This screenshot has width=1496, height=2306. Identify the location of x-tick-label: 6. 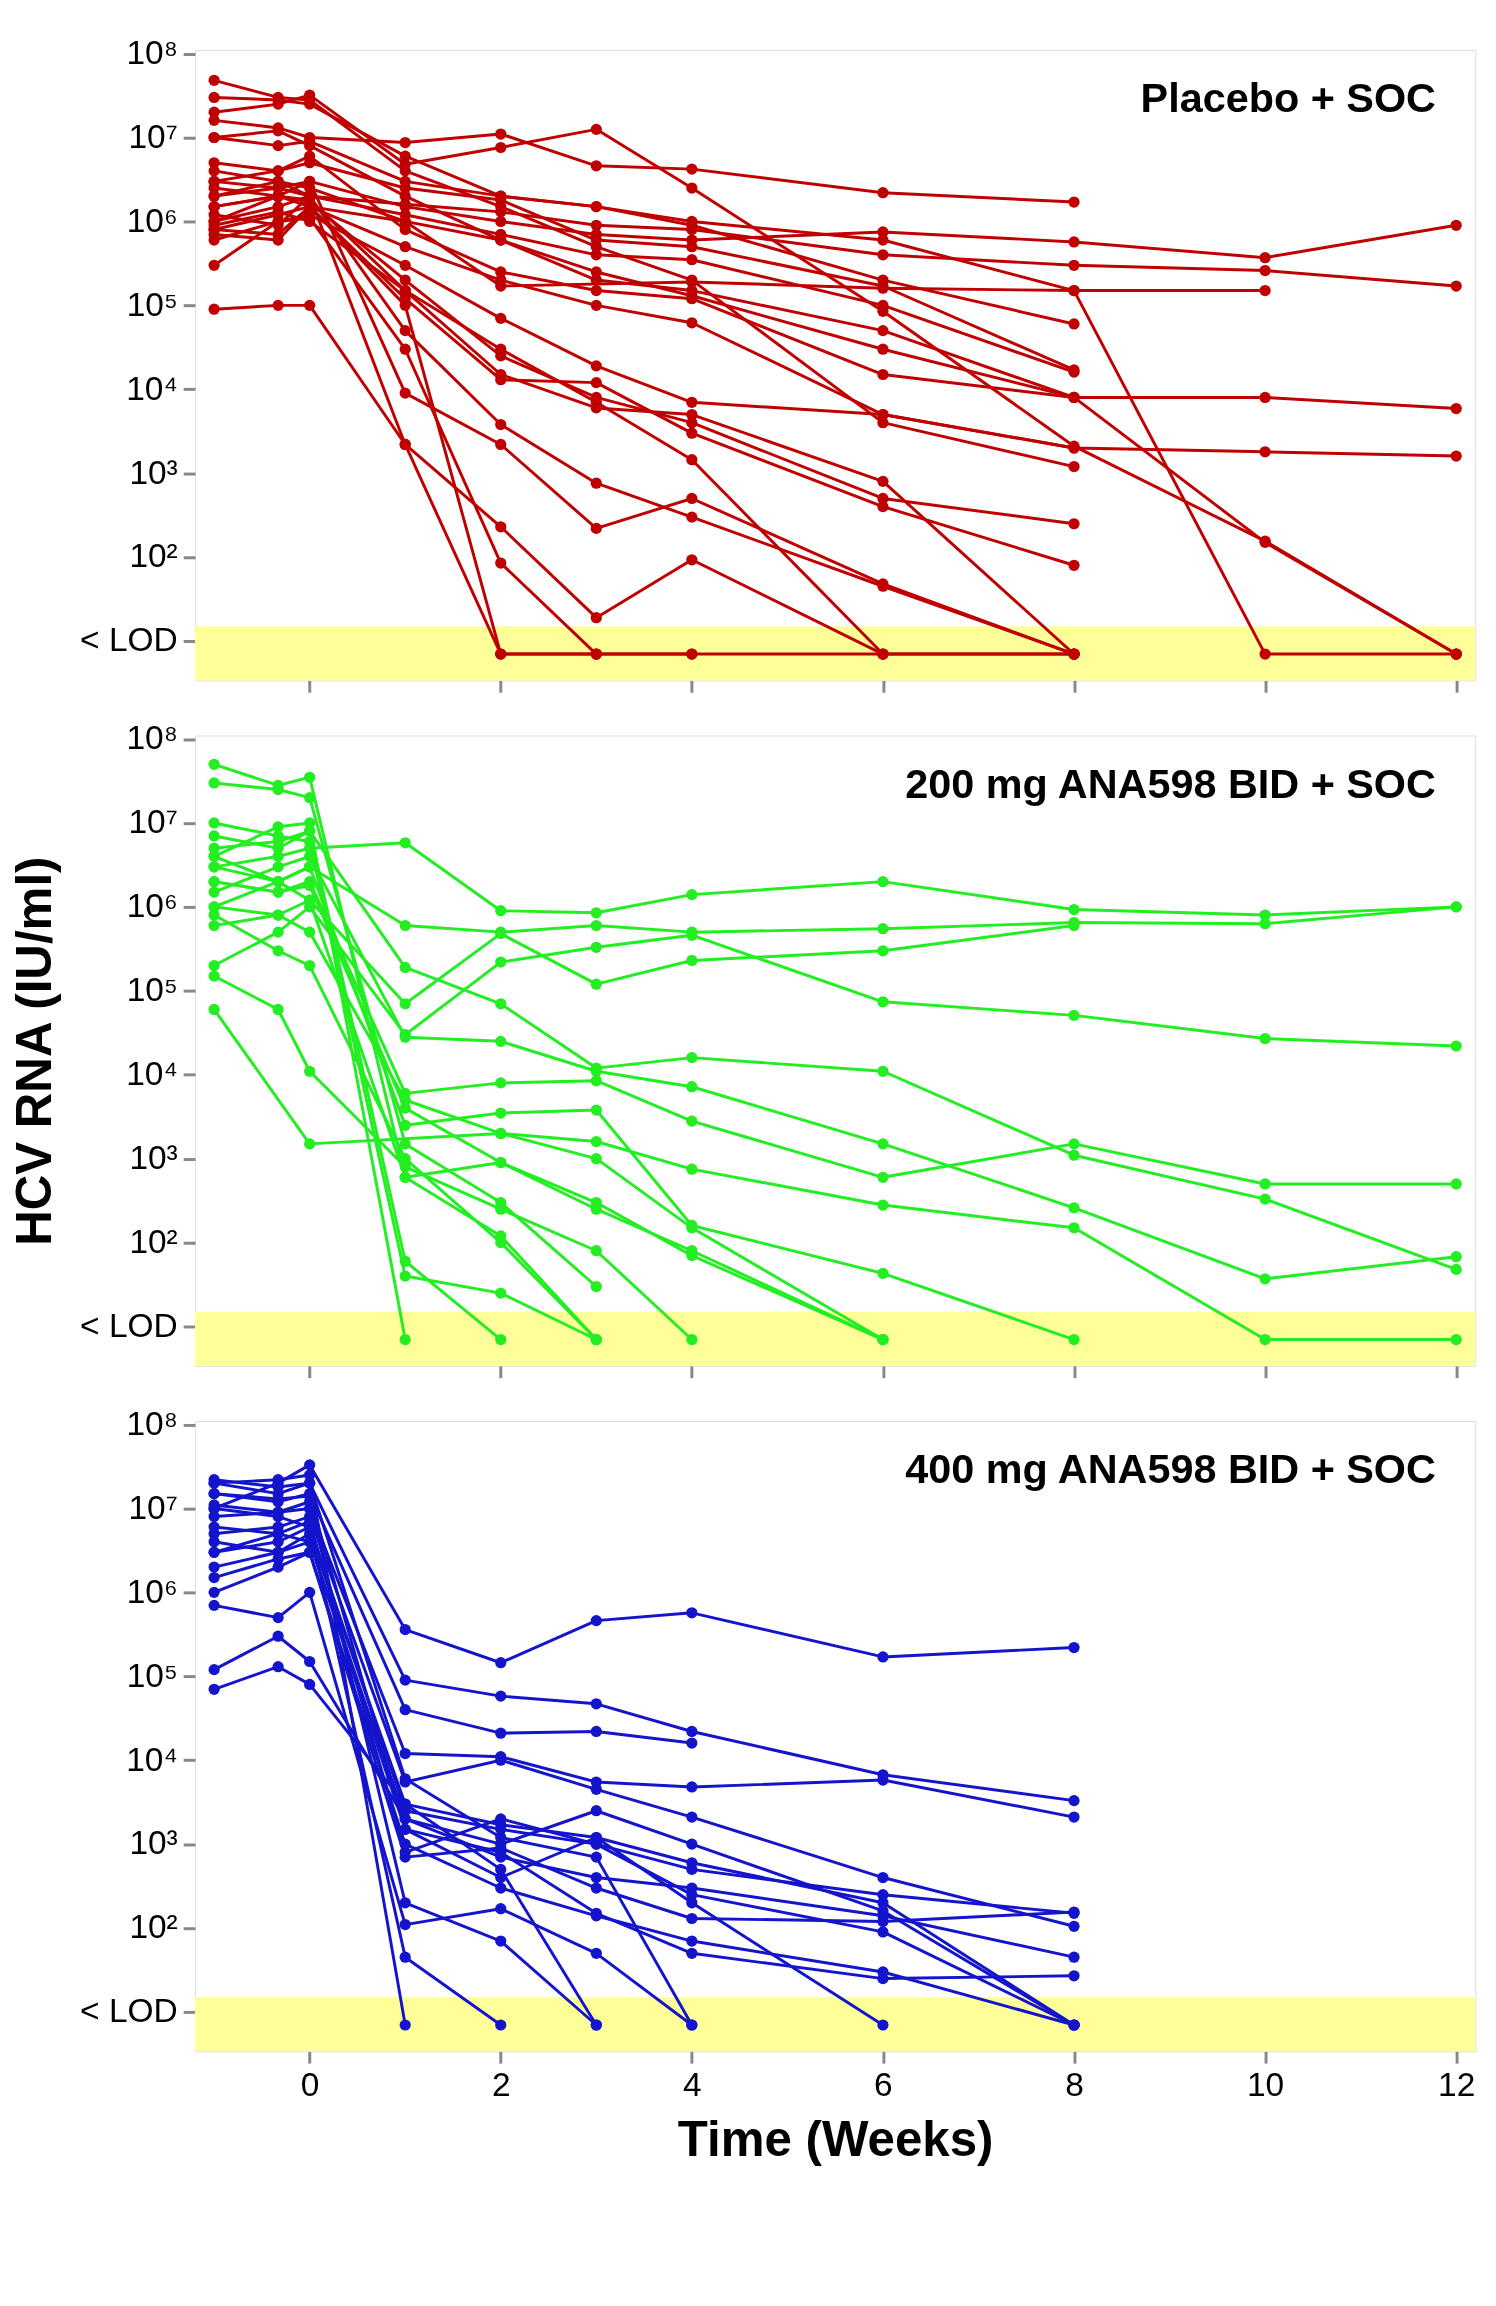
(883, 2085).